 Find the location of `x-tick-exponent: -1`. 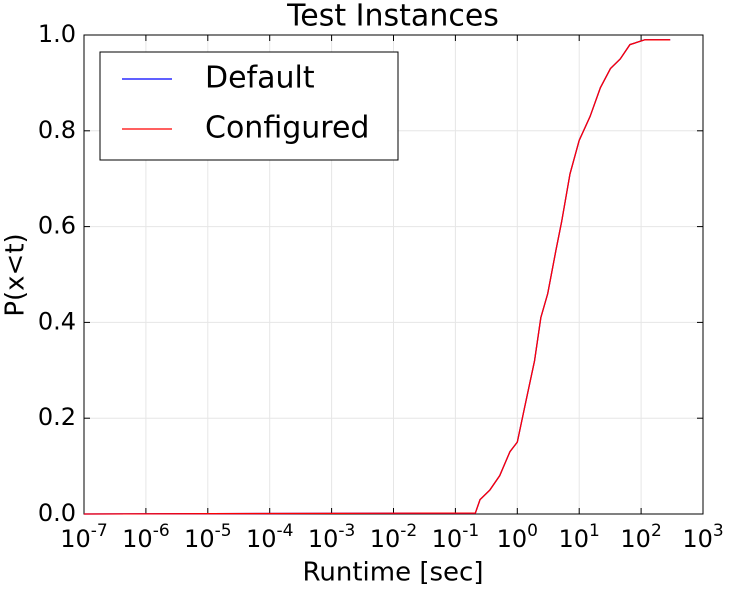

x-tick-exponent: -1 is located at coordinates (470, 531).